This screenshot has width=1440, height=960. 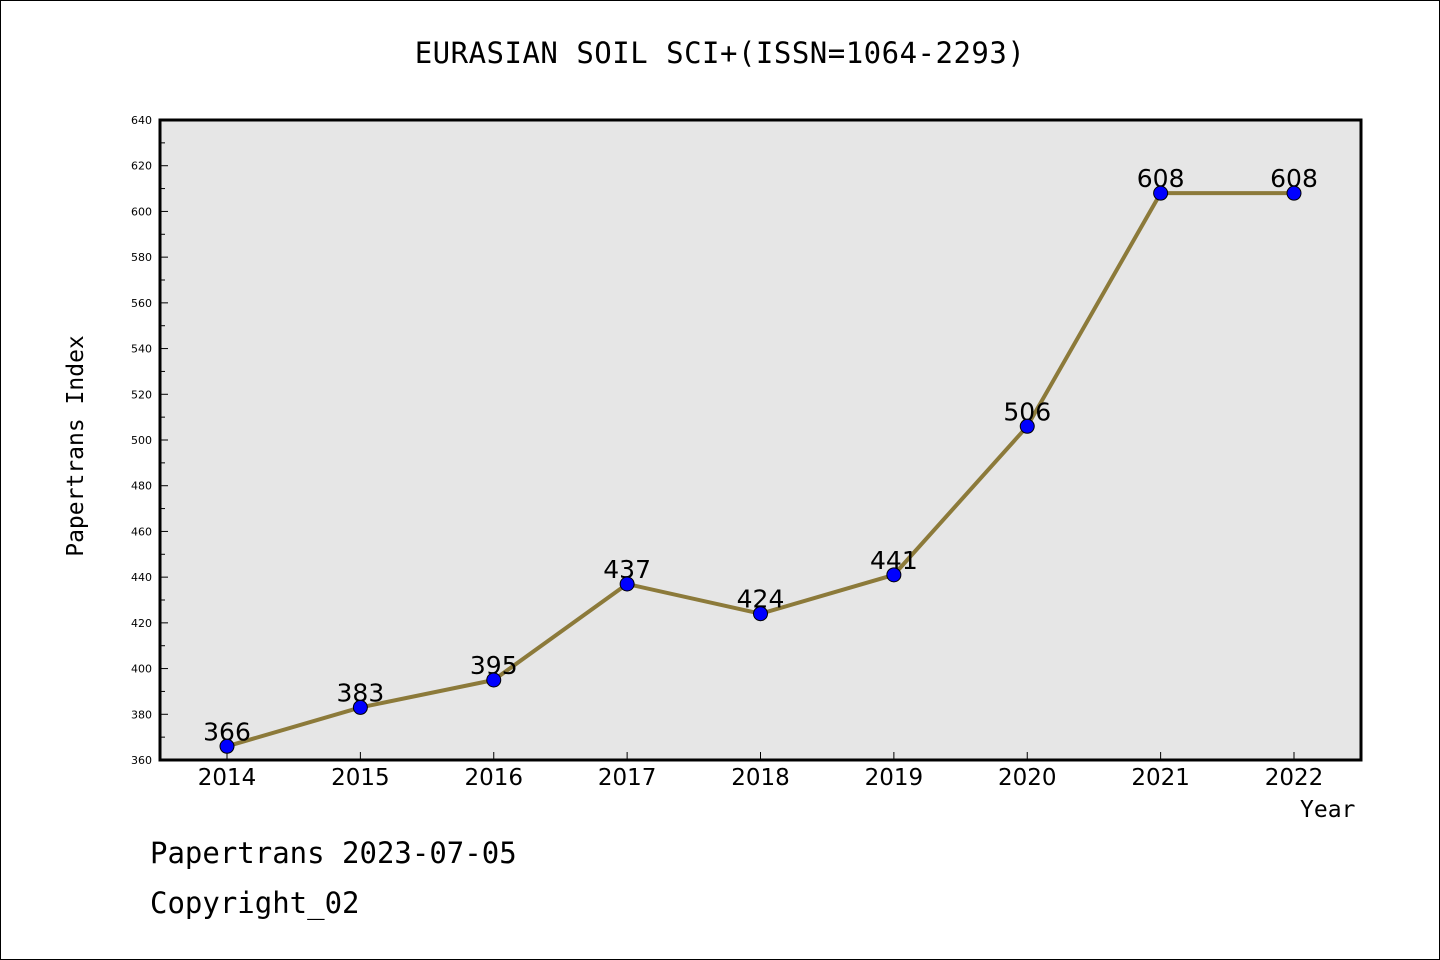 What do you see at coordinates (141, 303) in the screenshot?
I see `y-tick-label: 560` at bounding box center [141, 303].